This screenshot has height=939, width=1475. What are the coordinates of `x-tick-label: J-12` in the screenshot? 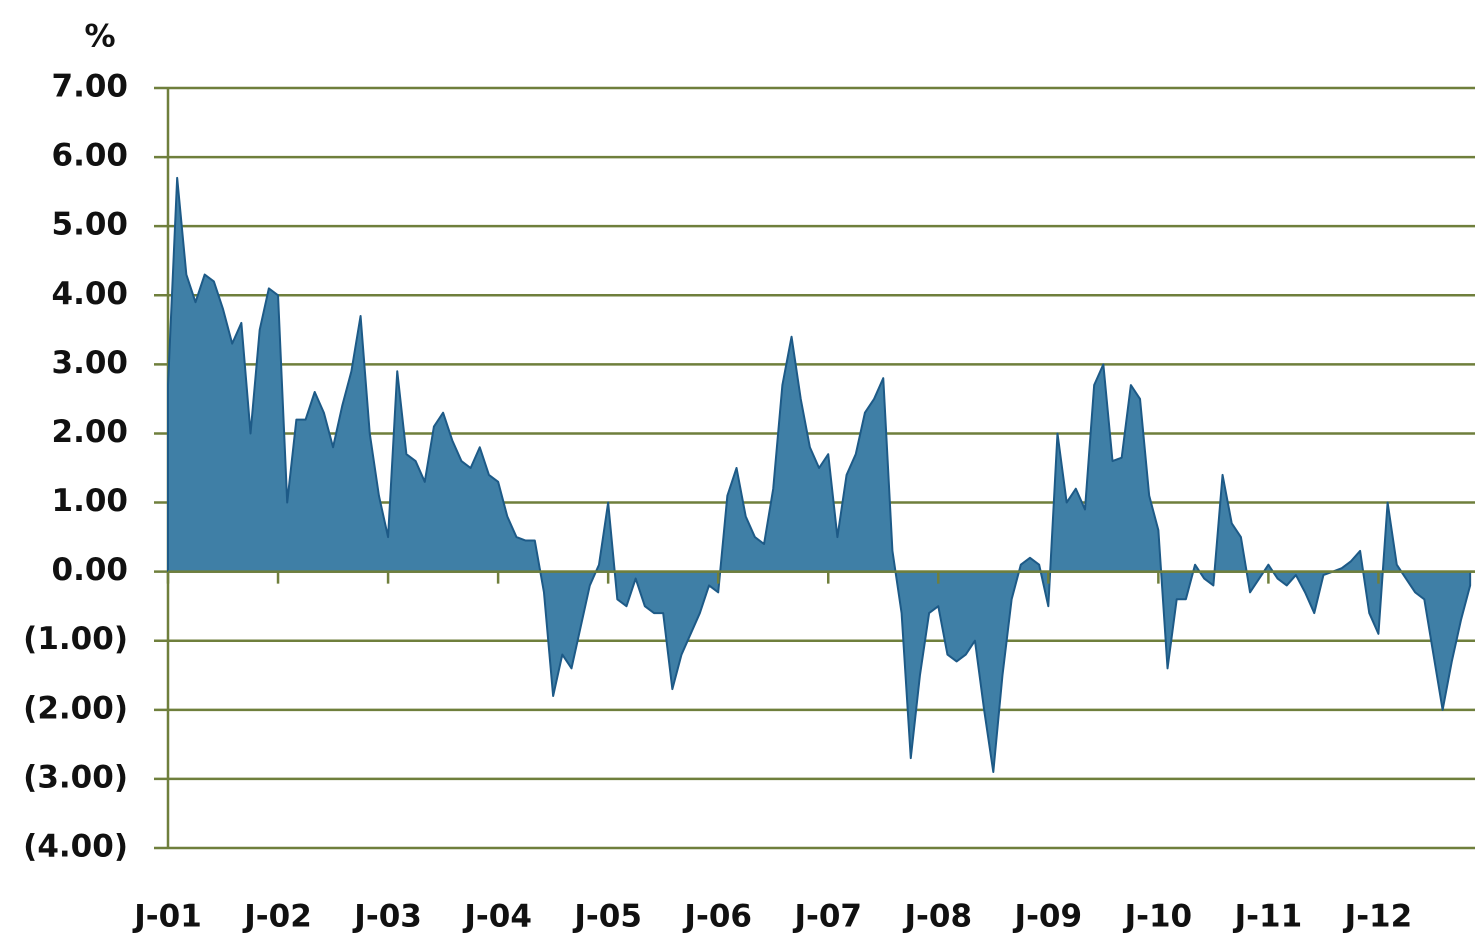 It's located at (1378, 917).